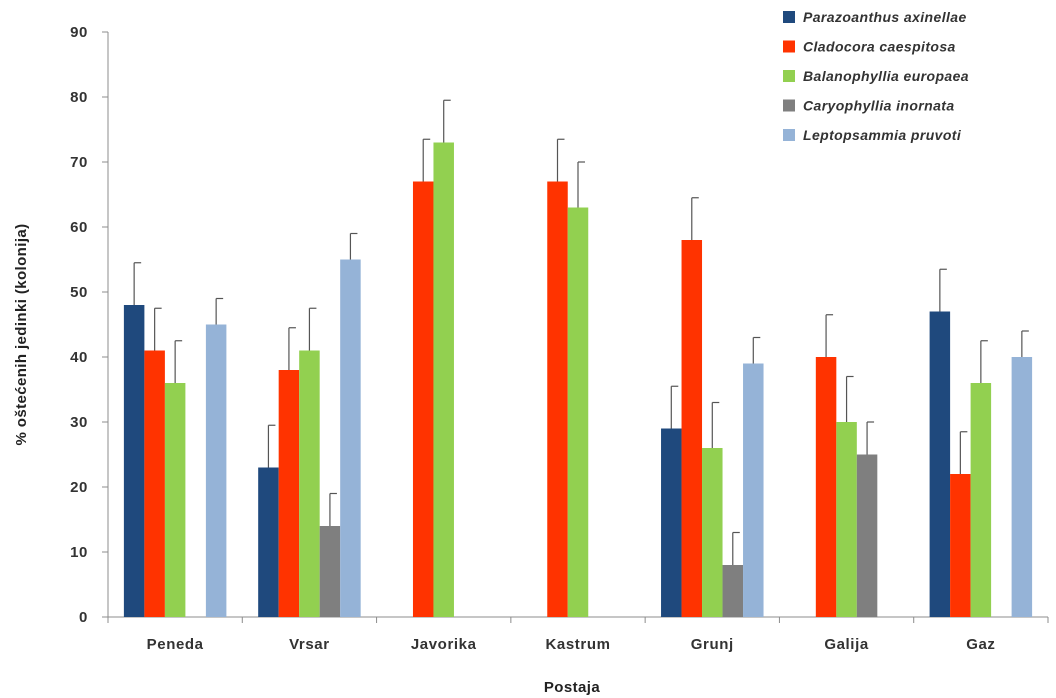 This screenshot has height=698, width=1056. What do you see at coordinates (879, 47) in the screenshot?
I see `legend-label: Cladocora caespitosa` at bounding box center [879, 47].